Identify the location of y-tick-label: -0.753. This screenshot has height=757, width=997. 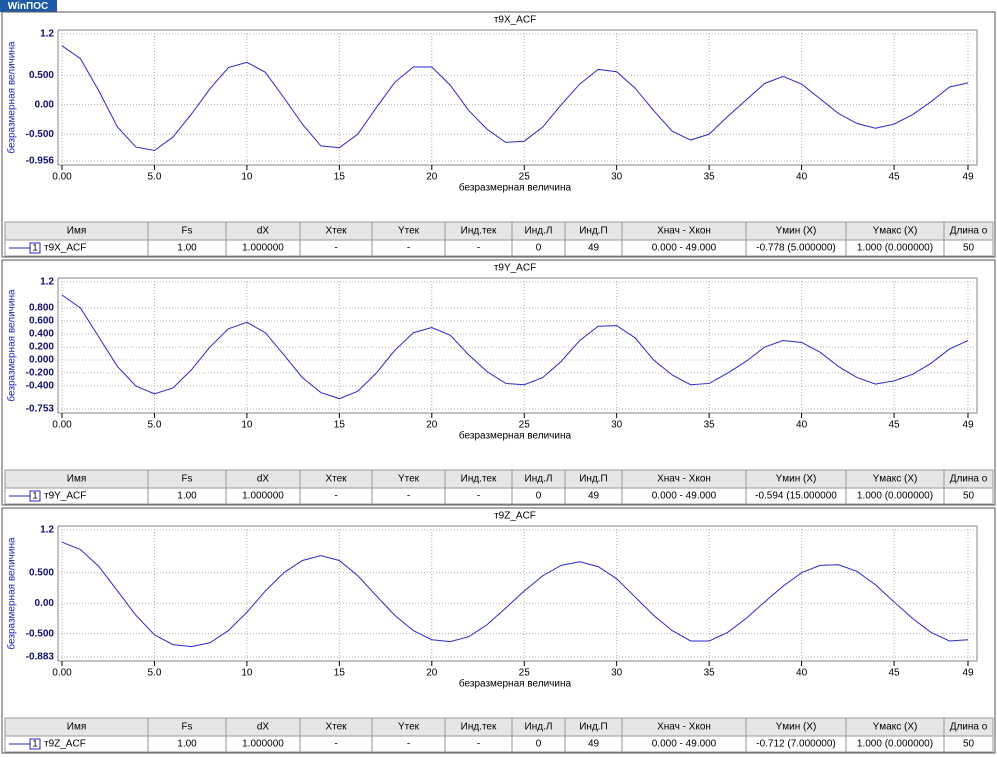
(40, 409).